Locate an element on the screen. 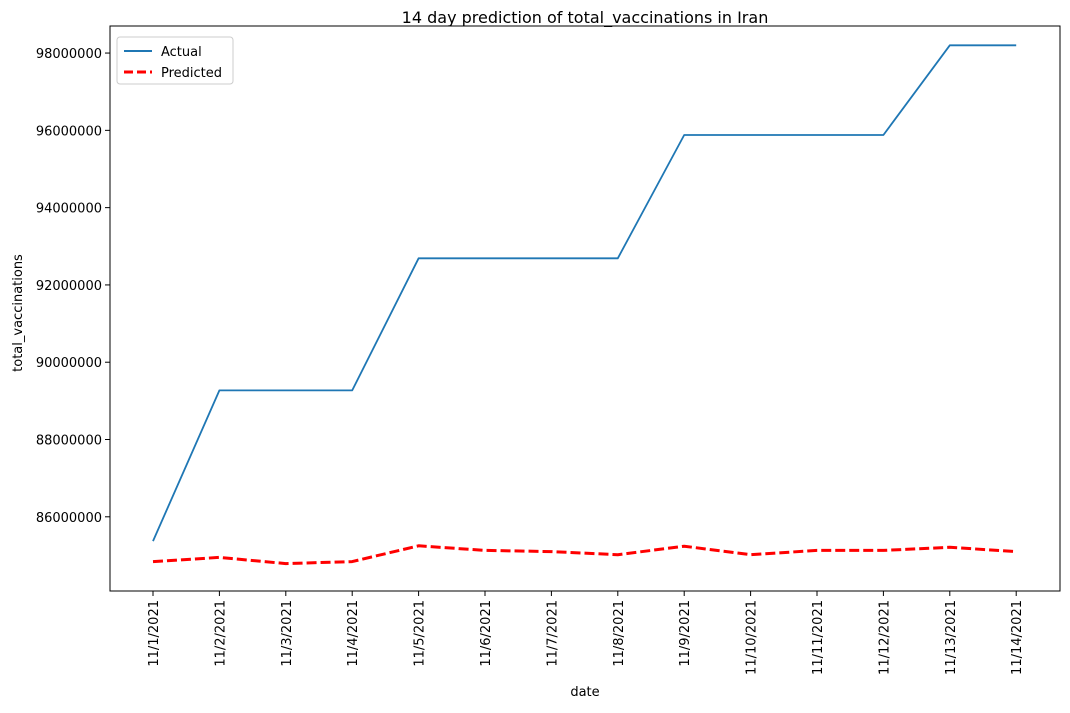 The height and width of the screenshot is (713, 1070). series-line-predicted is located at coordinates (584, 555).